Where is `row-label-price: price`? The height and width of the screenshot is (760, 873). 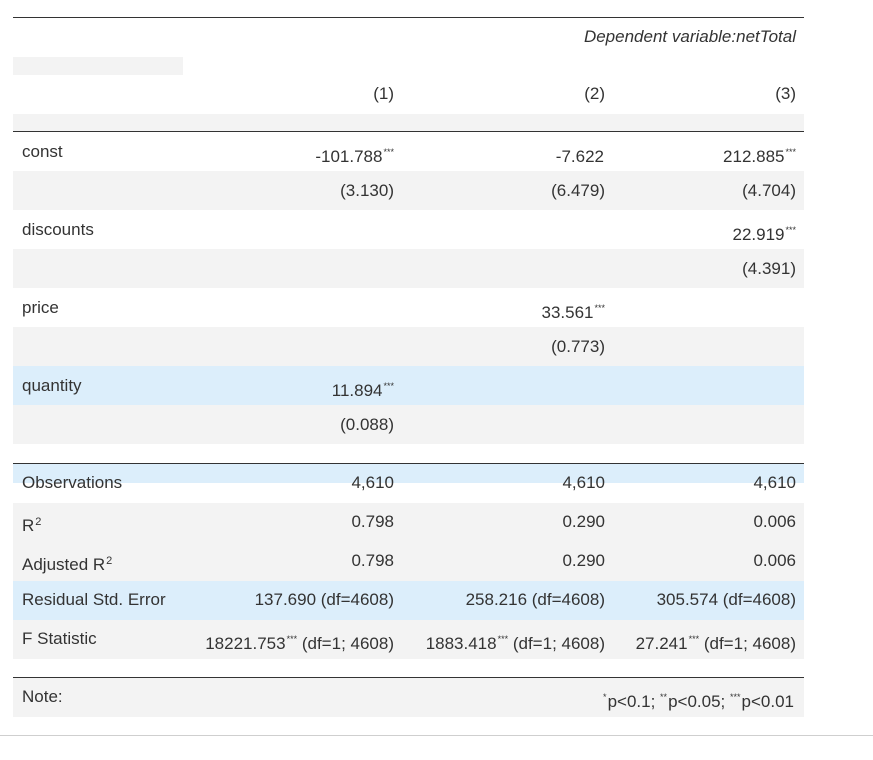 row-label-price: price is located at coordinates (40, 307).